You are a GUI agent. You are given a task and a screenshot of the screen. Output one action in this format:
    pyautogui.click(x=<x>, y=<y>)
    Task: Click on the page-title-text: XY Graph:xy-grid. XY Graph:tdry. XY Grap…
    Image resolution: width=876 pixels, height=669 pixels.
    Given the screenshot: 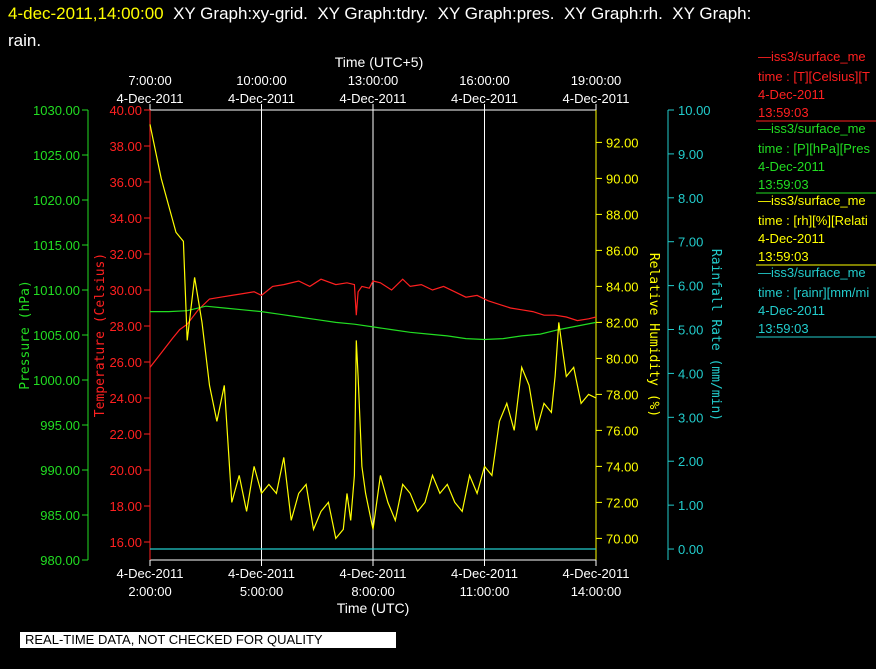 What is the action you would take?
    pyautogui.click(x=457, y=13)
    